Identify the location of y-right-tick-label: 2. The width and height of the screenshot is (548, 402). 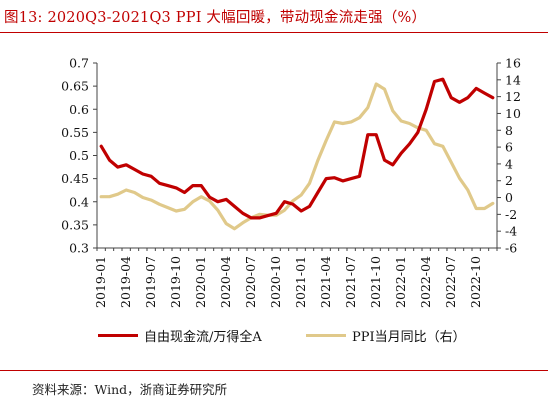
(509, 180).